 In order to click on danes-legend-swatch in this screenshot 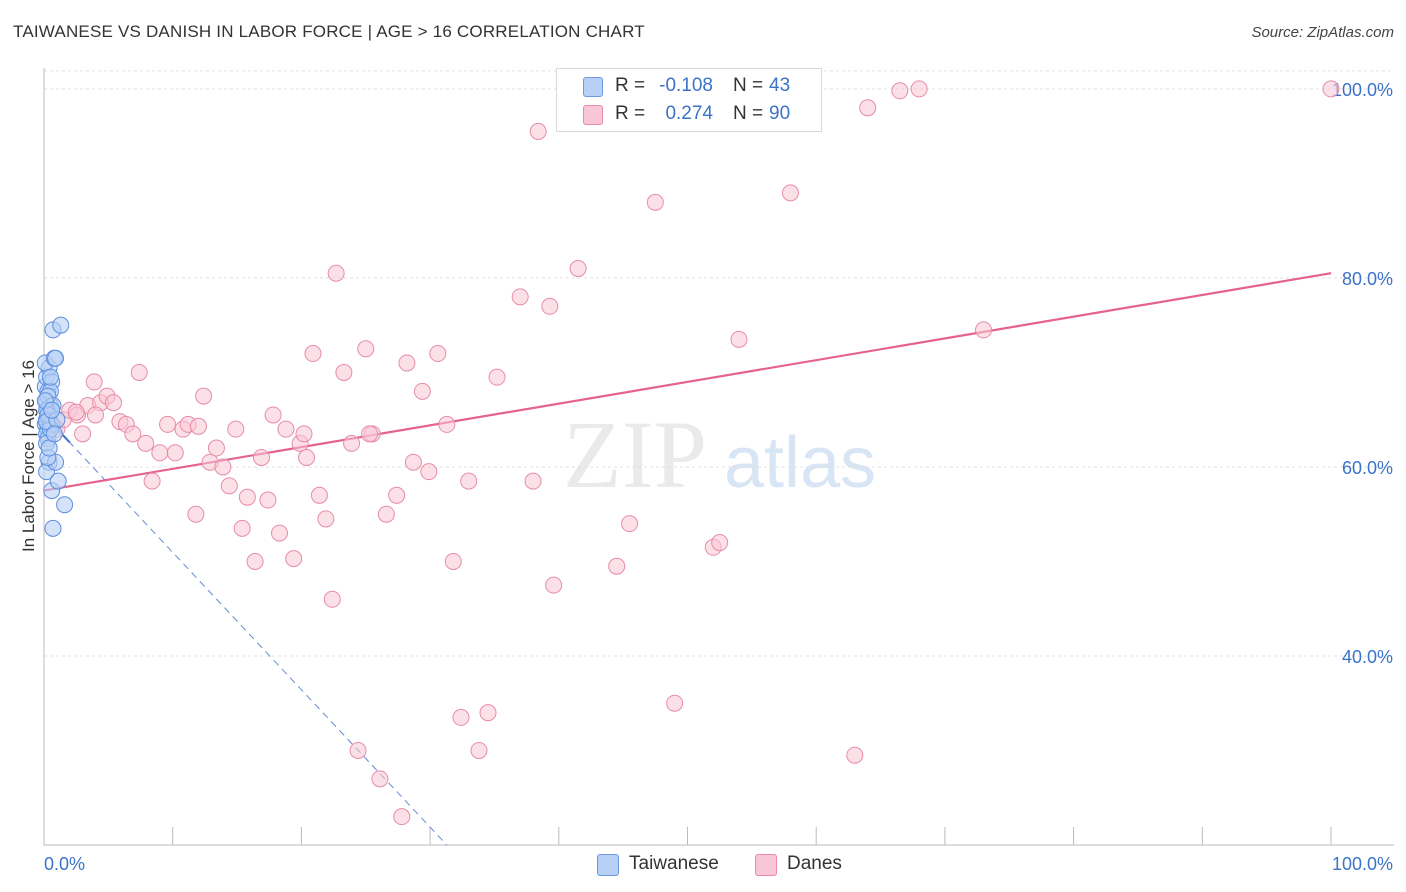, I will do `click(766, 865)`.